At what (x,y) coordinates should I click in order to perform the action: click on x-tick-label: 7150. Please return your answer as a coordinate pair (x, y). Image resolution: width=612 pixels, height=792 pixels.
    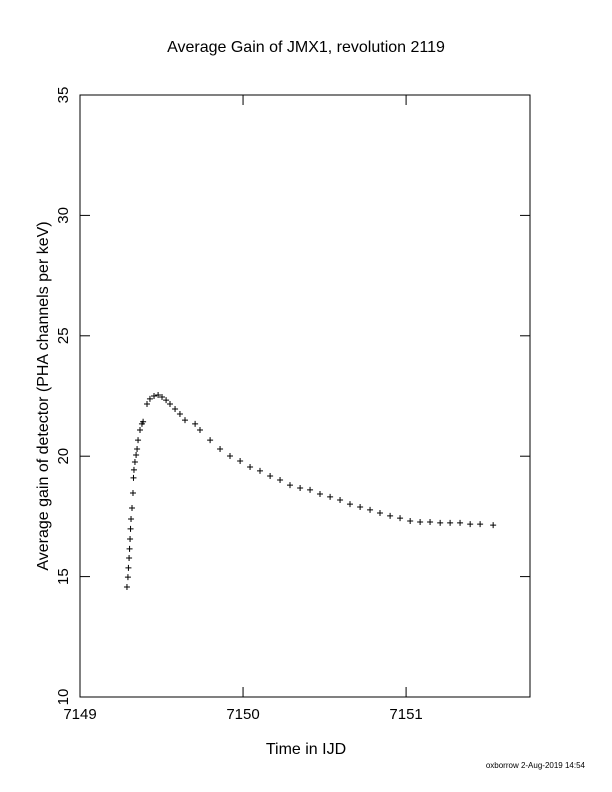
    Looking at the image, I should click on (242, 714).